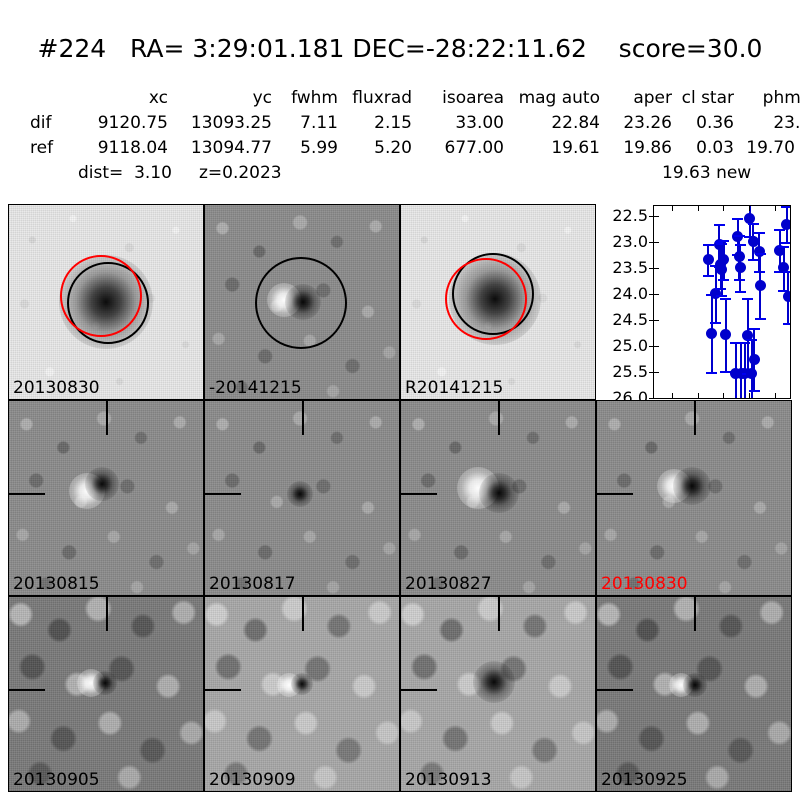 The height and width of the screenshot is (800, 800). Describe the element at coordinates (448, 780) in the screenshot. I see `stamp-label: 20130913` at that location.